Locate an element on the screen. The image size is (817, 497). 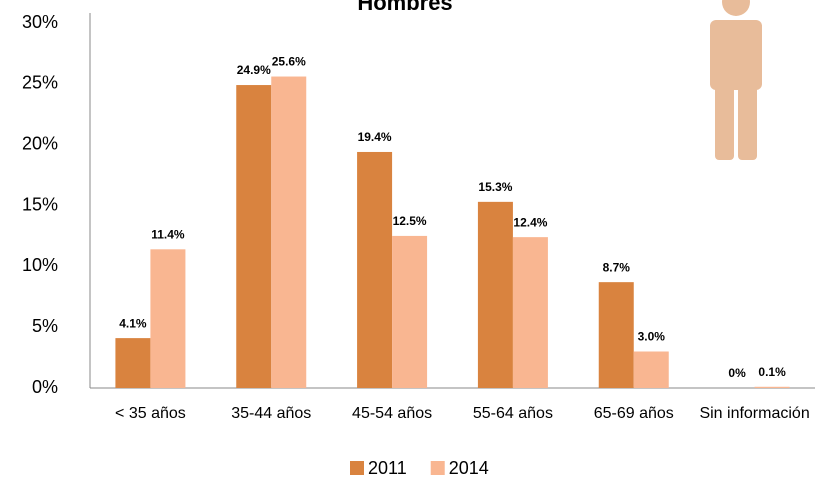
x-tick-label: 35-44 años is located at coordinates (271, 413).